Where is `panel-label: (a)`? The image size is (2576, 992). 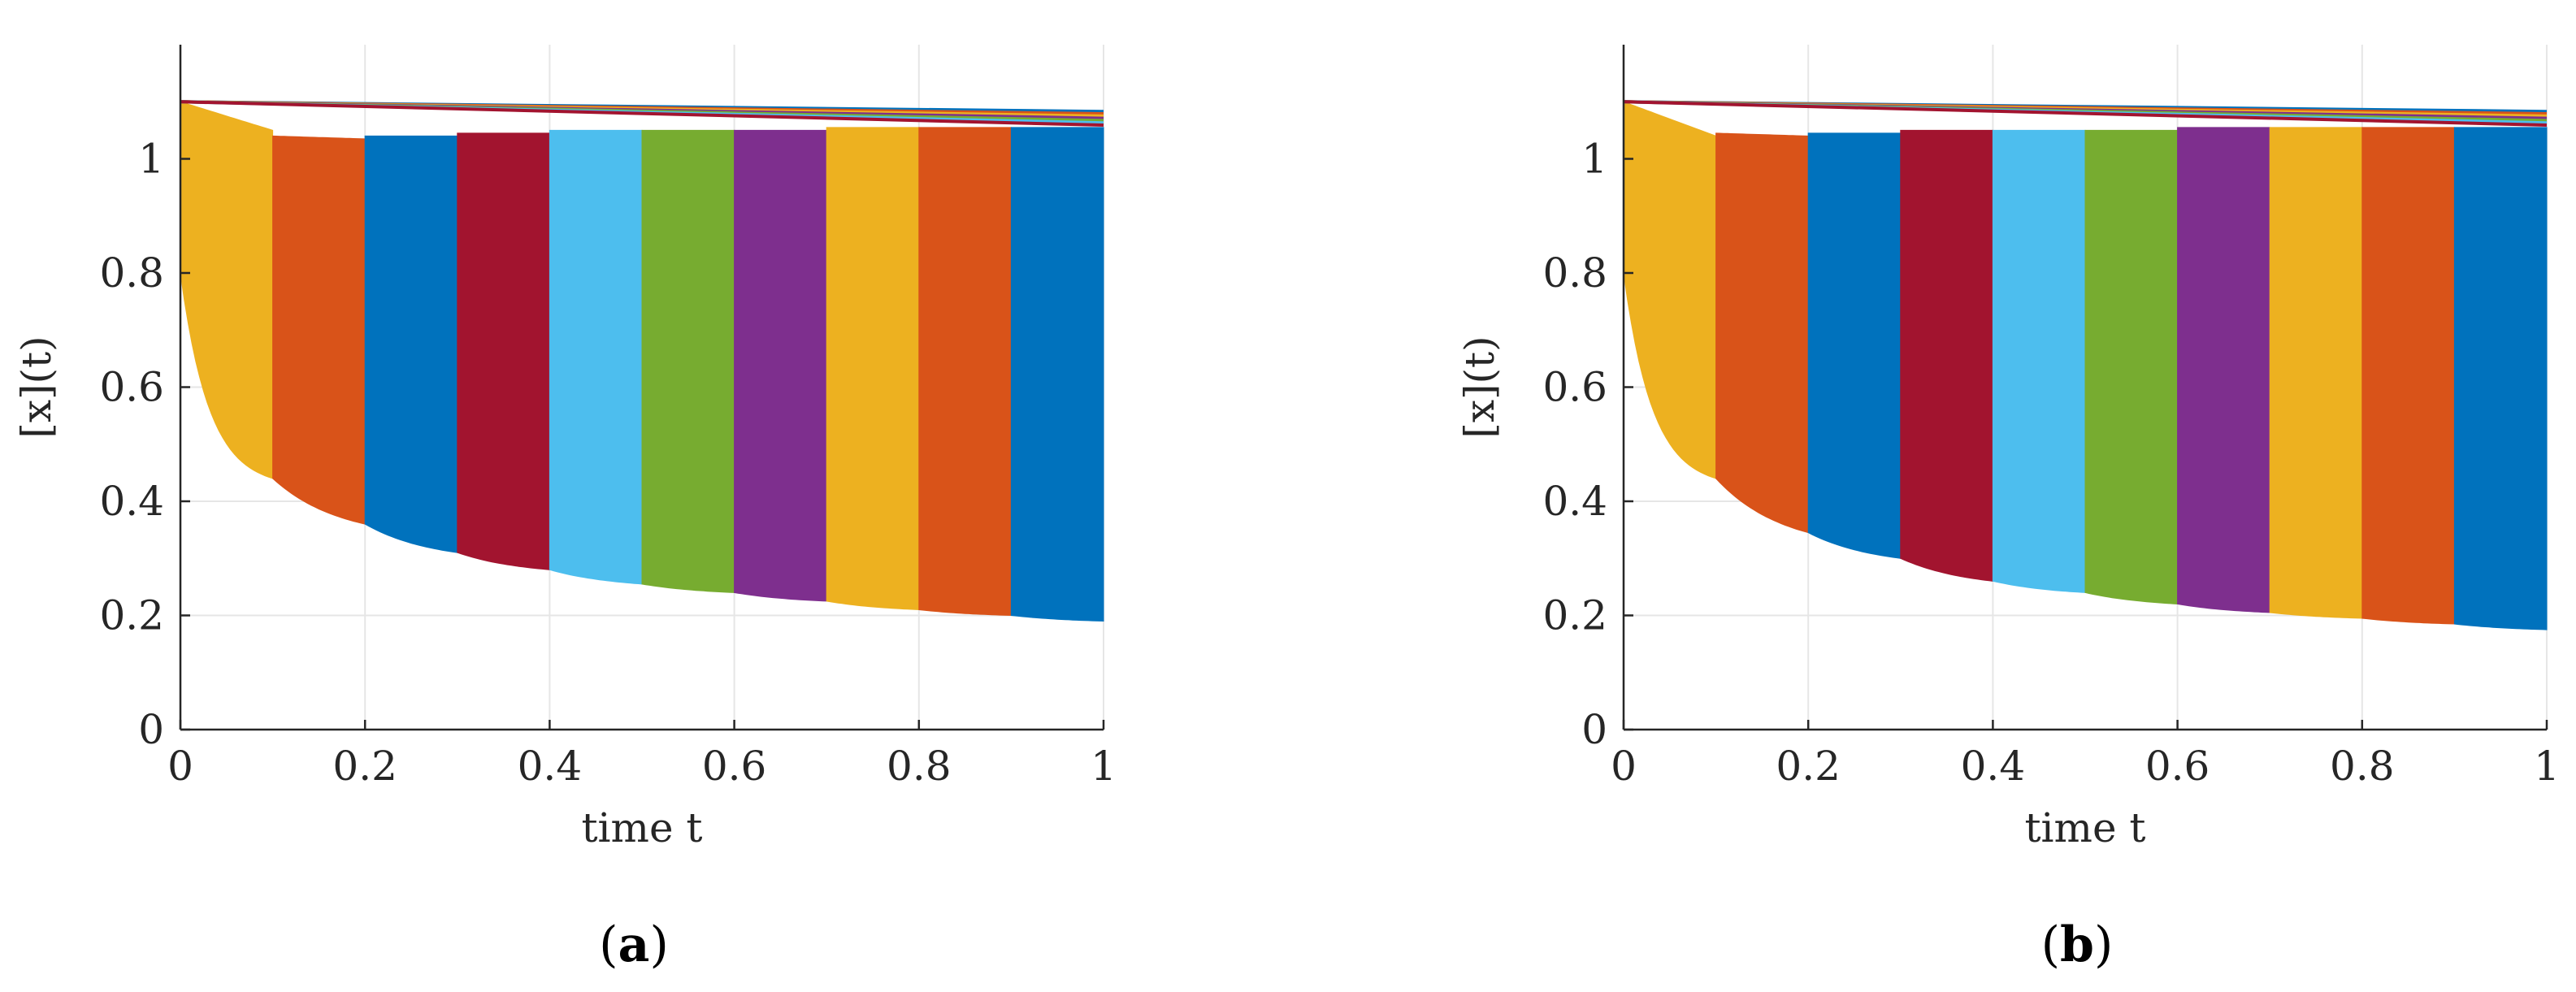 panel-label: (a) is located at coordinates (634, 944).